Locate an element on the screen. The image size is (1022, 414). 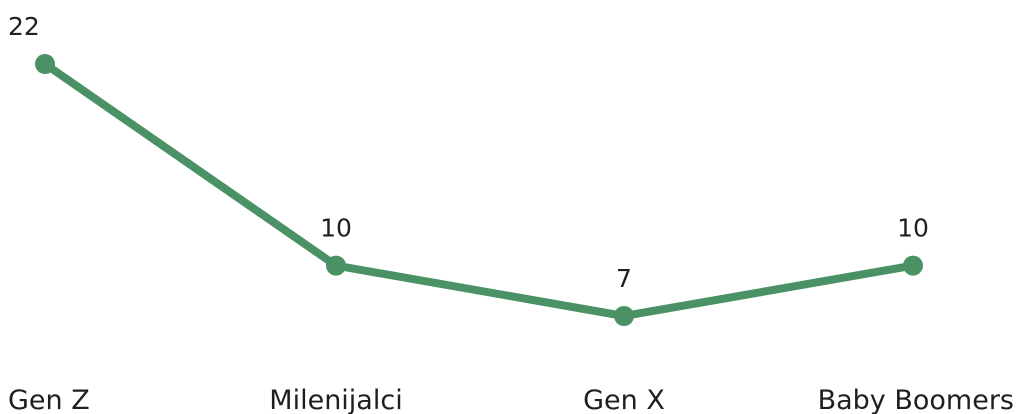
data-label: 7 is located at coordinates (624, 278).